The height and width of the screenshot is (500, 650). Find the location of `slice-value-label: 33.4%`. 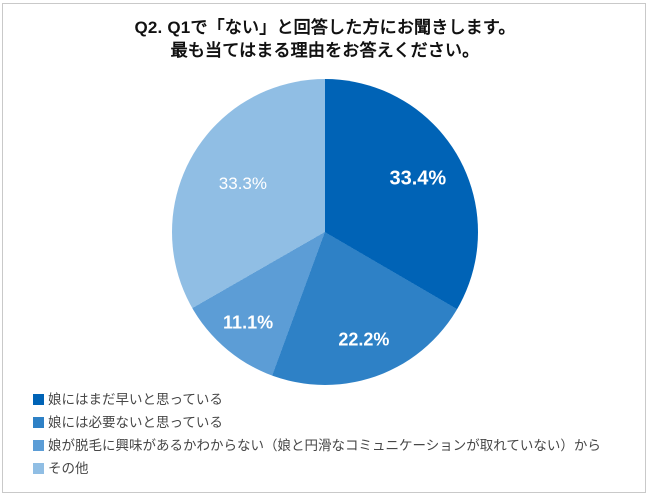

slice-value-label: 33.4% is located at coordinates (418, 178).